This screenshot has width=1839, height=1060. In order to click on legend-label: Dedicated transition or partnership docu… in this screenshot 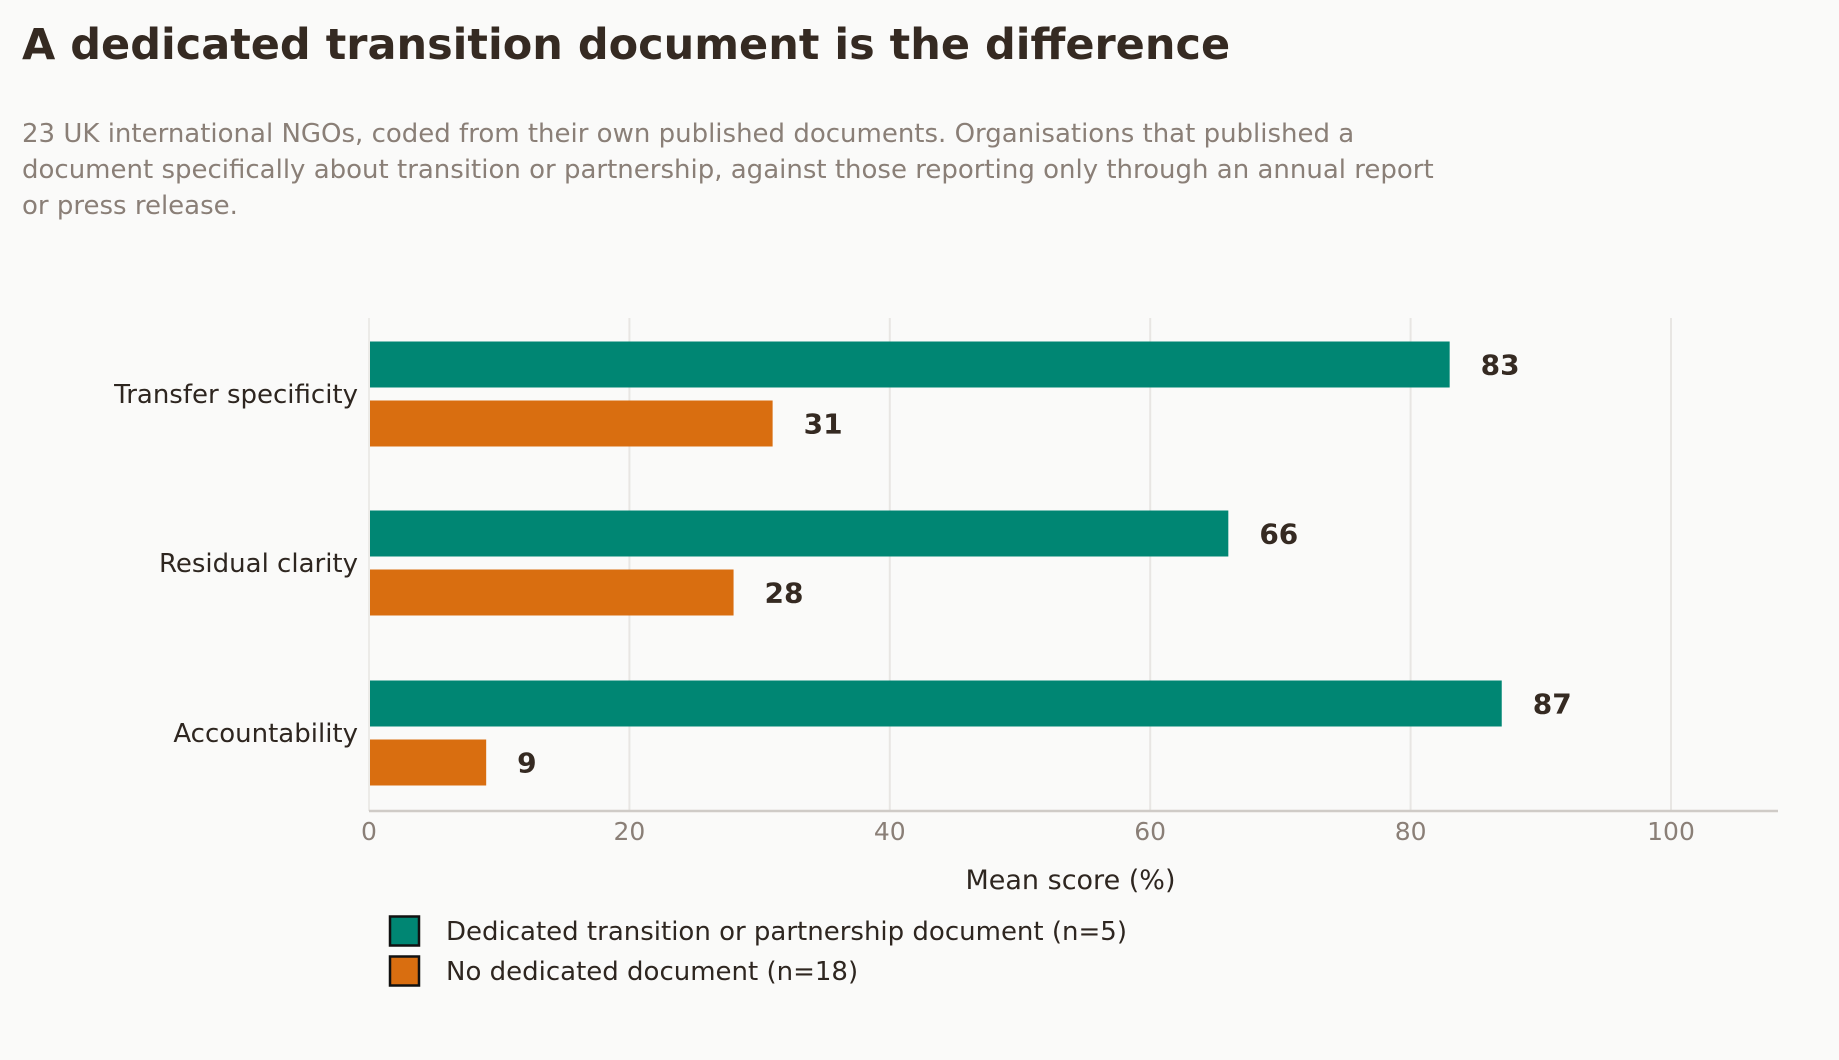, I will do `click(786, 932)`.